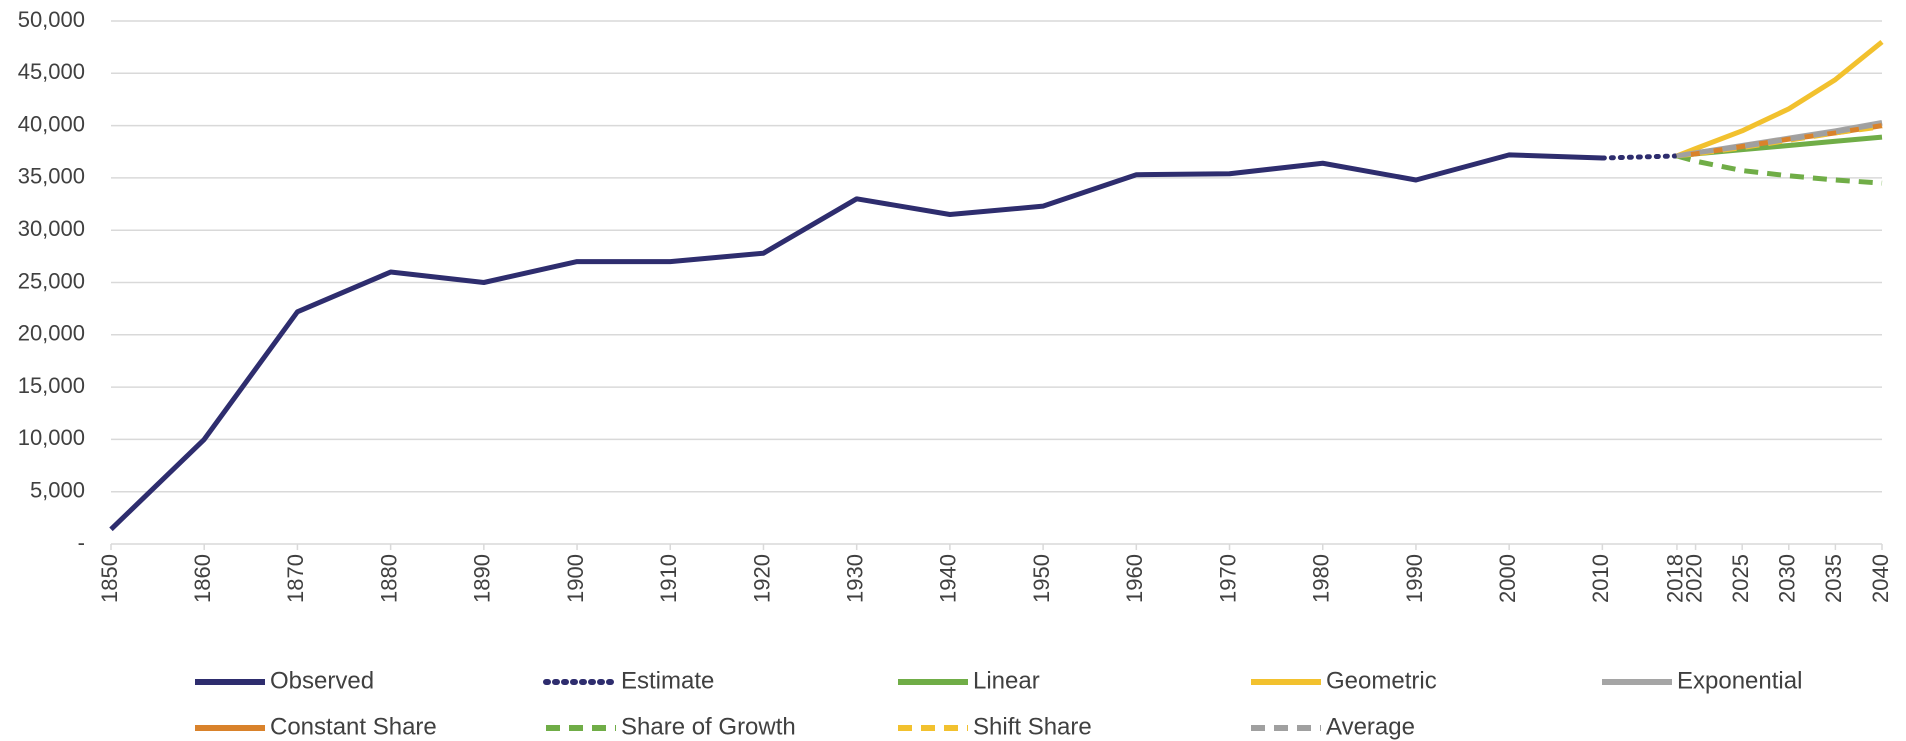 The image size is (1906, 741). I want to click on legend-item: Share of Growth, so click(671, 726).